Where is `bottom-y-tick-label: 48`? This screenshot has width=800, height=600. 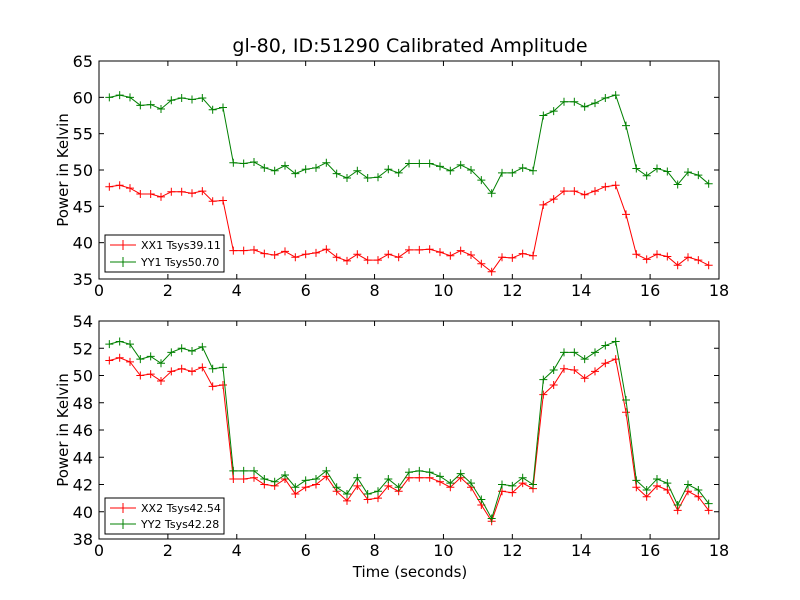 bottom-y-tick-label: 48 is located at coordinates (83, 403).